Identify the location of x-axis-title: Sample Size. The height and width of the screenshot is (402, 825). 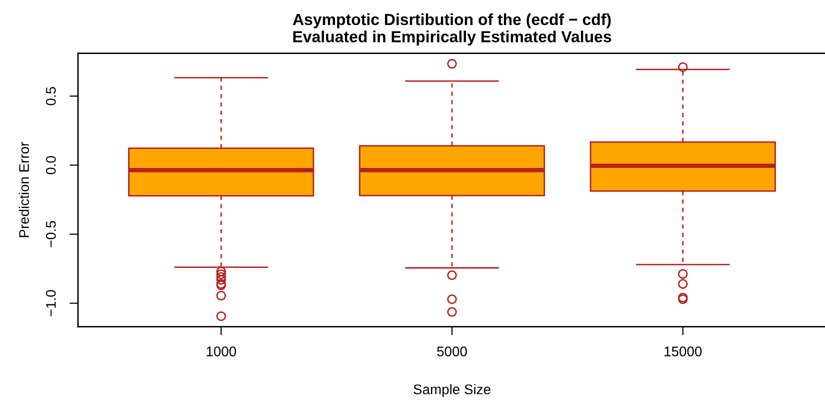
(452, 391).